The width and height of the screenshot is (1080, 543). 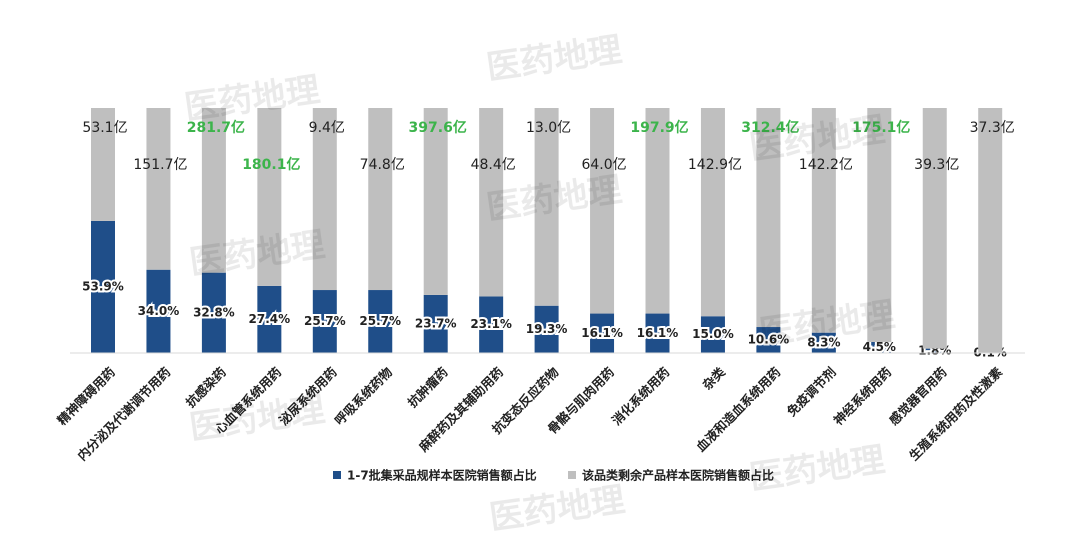 I want to click on annotation: 74.8亿, so click(x=382, y=165).